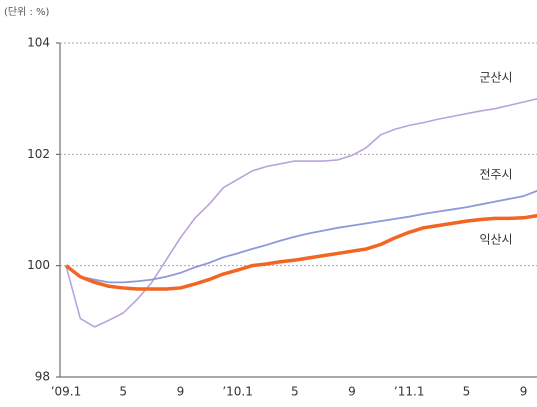  Describe the element at coordinates (495, 78) in the screenshot. I see `series-label: 군산시` at that location.